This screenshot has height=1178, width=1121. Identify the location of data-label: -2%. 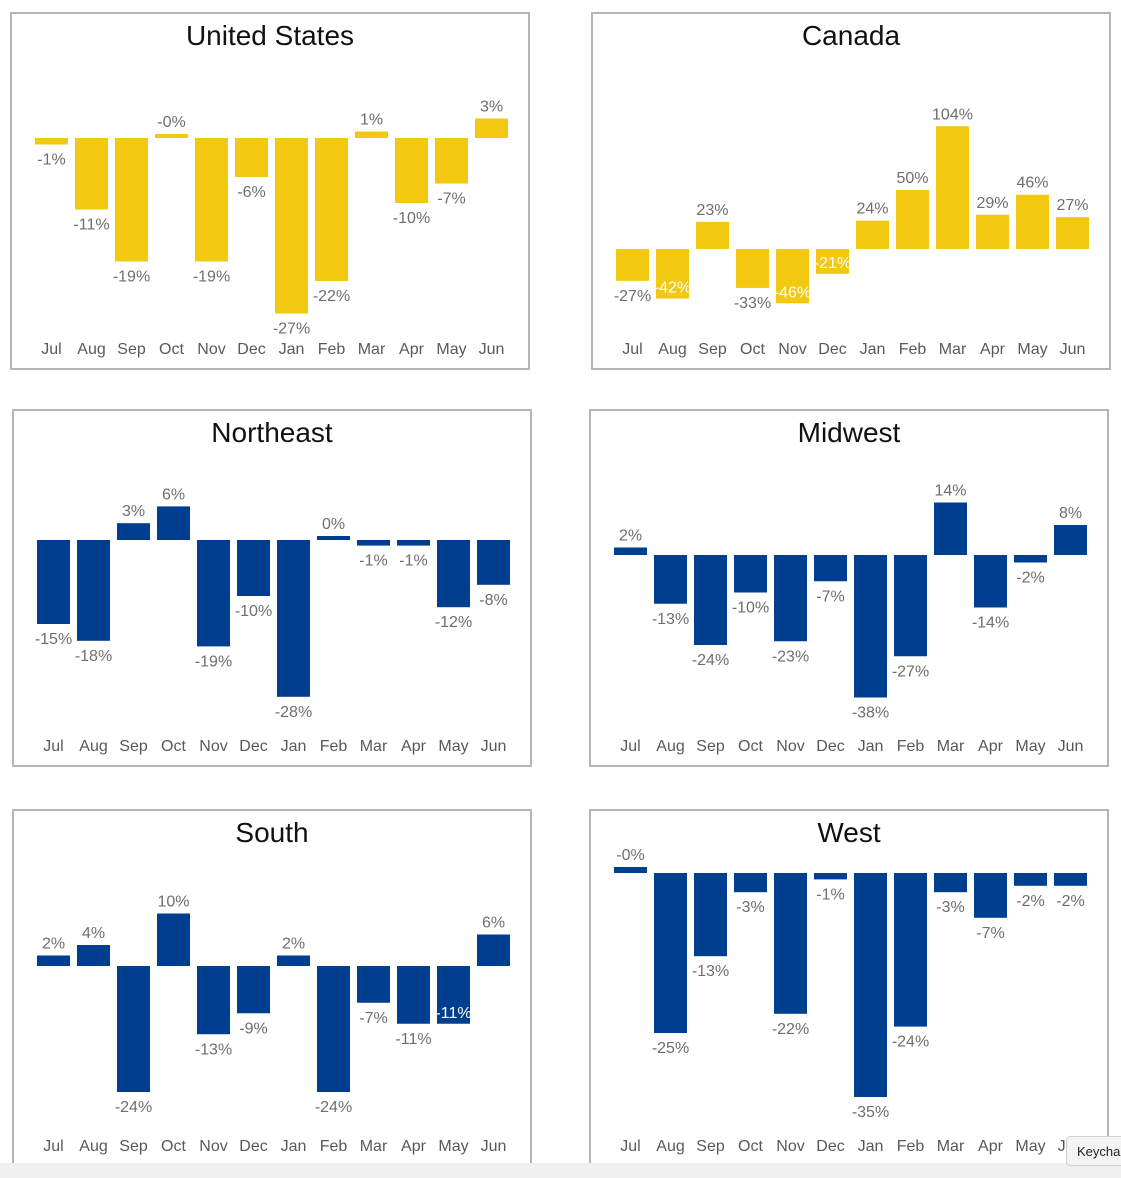
(1070, 901).